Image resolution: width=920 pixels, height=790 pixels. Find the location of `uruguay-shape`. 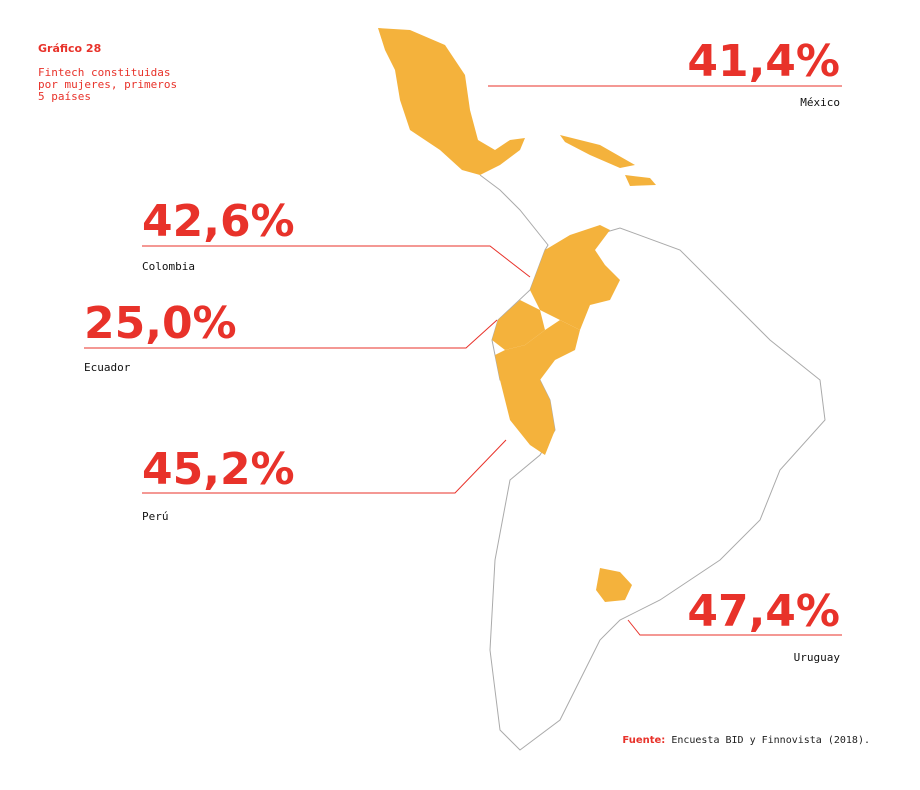

uruguay-shape is located at coordinates (614, 585).